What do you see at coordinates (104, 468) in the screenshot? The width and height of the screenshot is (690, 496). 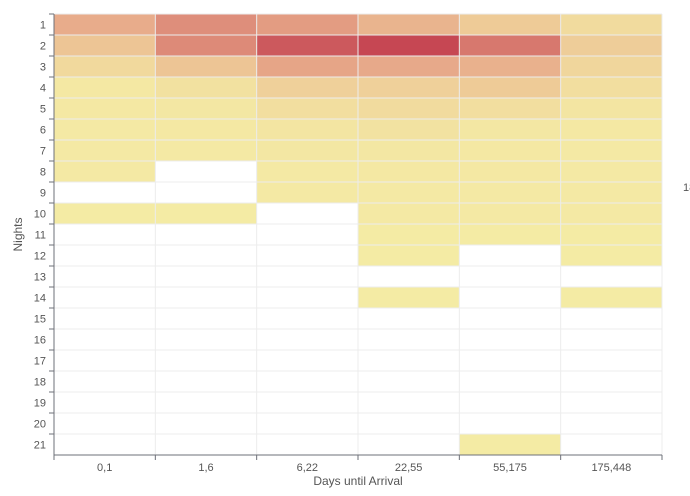 I see `x-tick-label: 0,1` at bounding box center [104, 468].